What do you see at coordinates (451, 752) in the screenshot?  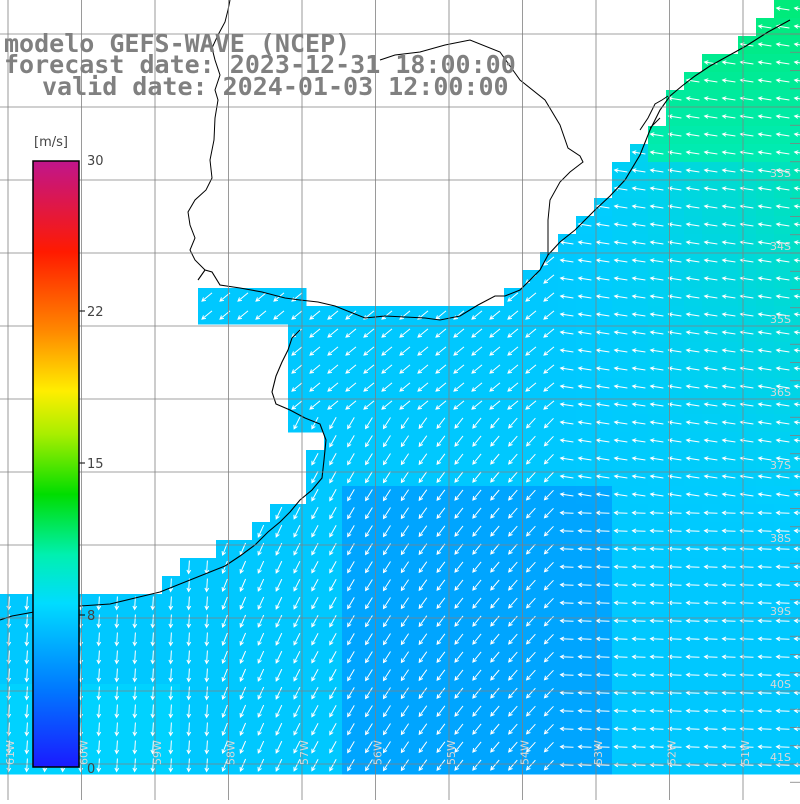 I see `lon-label: 55W` at bounding box center [451, 752].